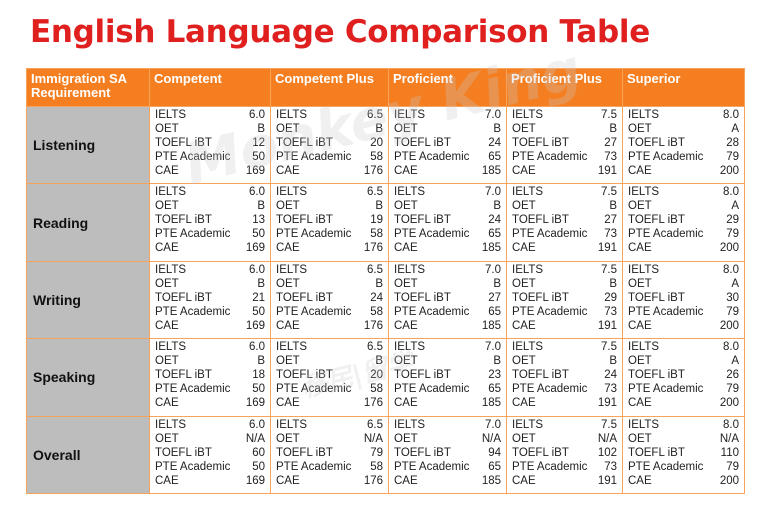 The height and width of the screenshot is (506, 771). I want to click on score-line: CAE 169, so click(210, 248).